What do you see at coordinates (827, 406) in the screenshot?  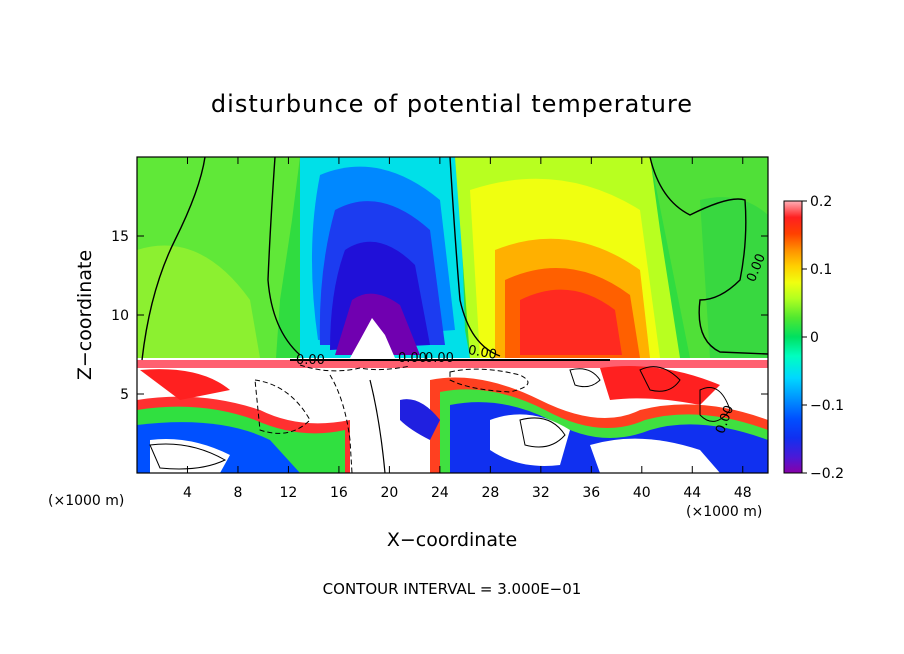 I see `colorbar-tick-label: −0.1` at bounding box center [827, 406].